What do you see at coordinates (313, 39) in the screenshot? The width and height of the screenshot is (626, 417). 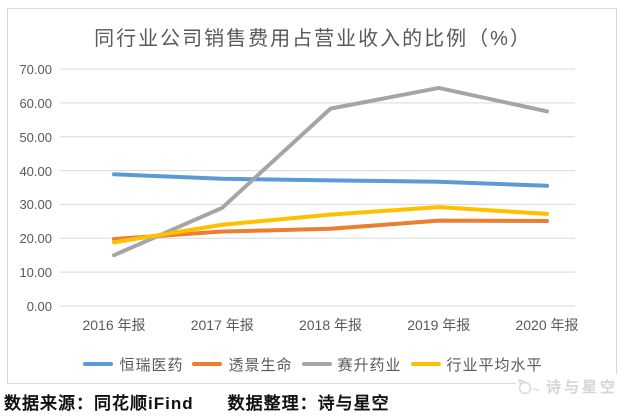 I see `chart-title: 同行业公司销售费用占营业收入的比例（%）` at bounding box center [313, 39].